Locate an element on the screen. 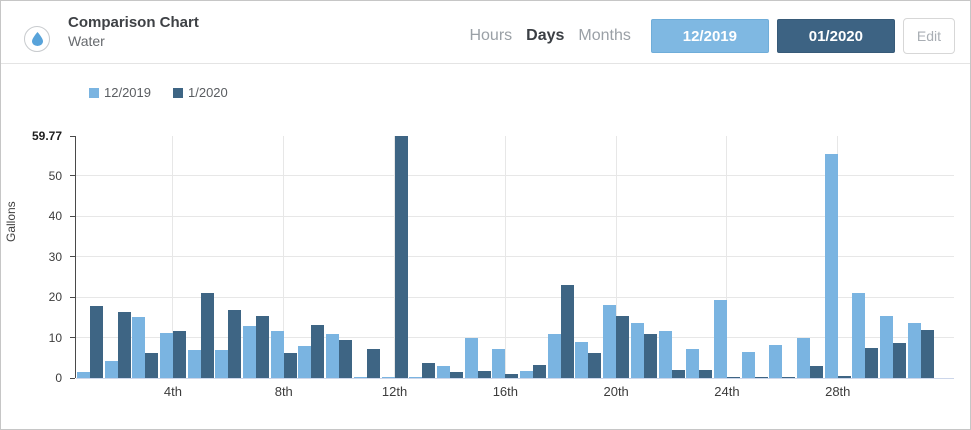  bar-1-2020-day1 is located at coordinates (96, 342).